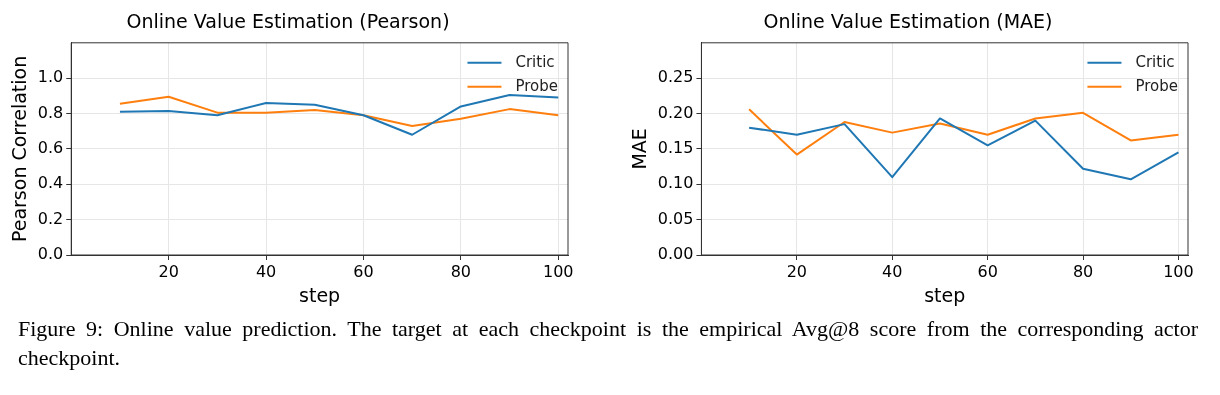 The width and height of the screenshot is (1220, 395). I want to click on y-tick-label: 0.10, so click(675, 183).